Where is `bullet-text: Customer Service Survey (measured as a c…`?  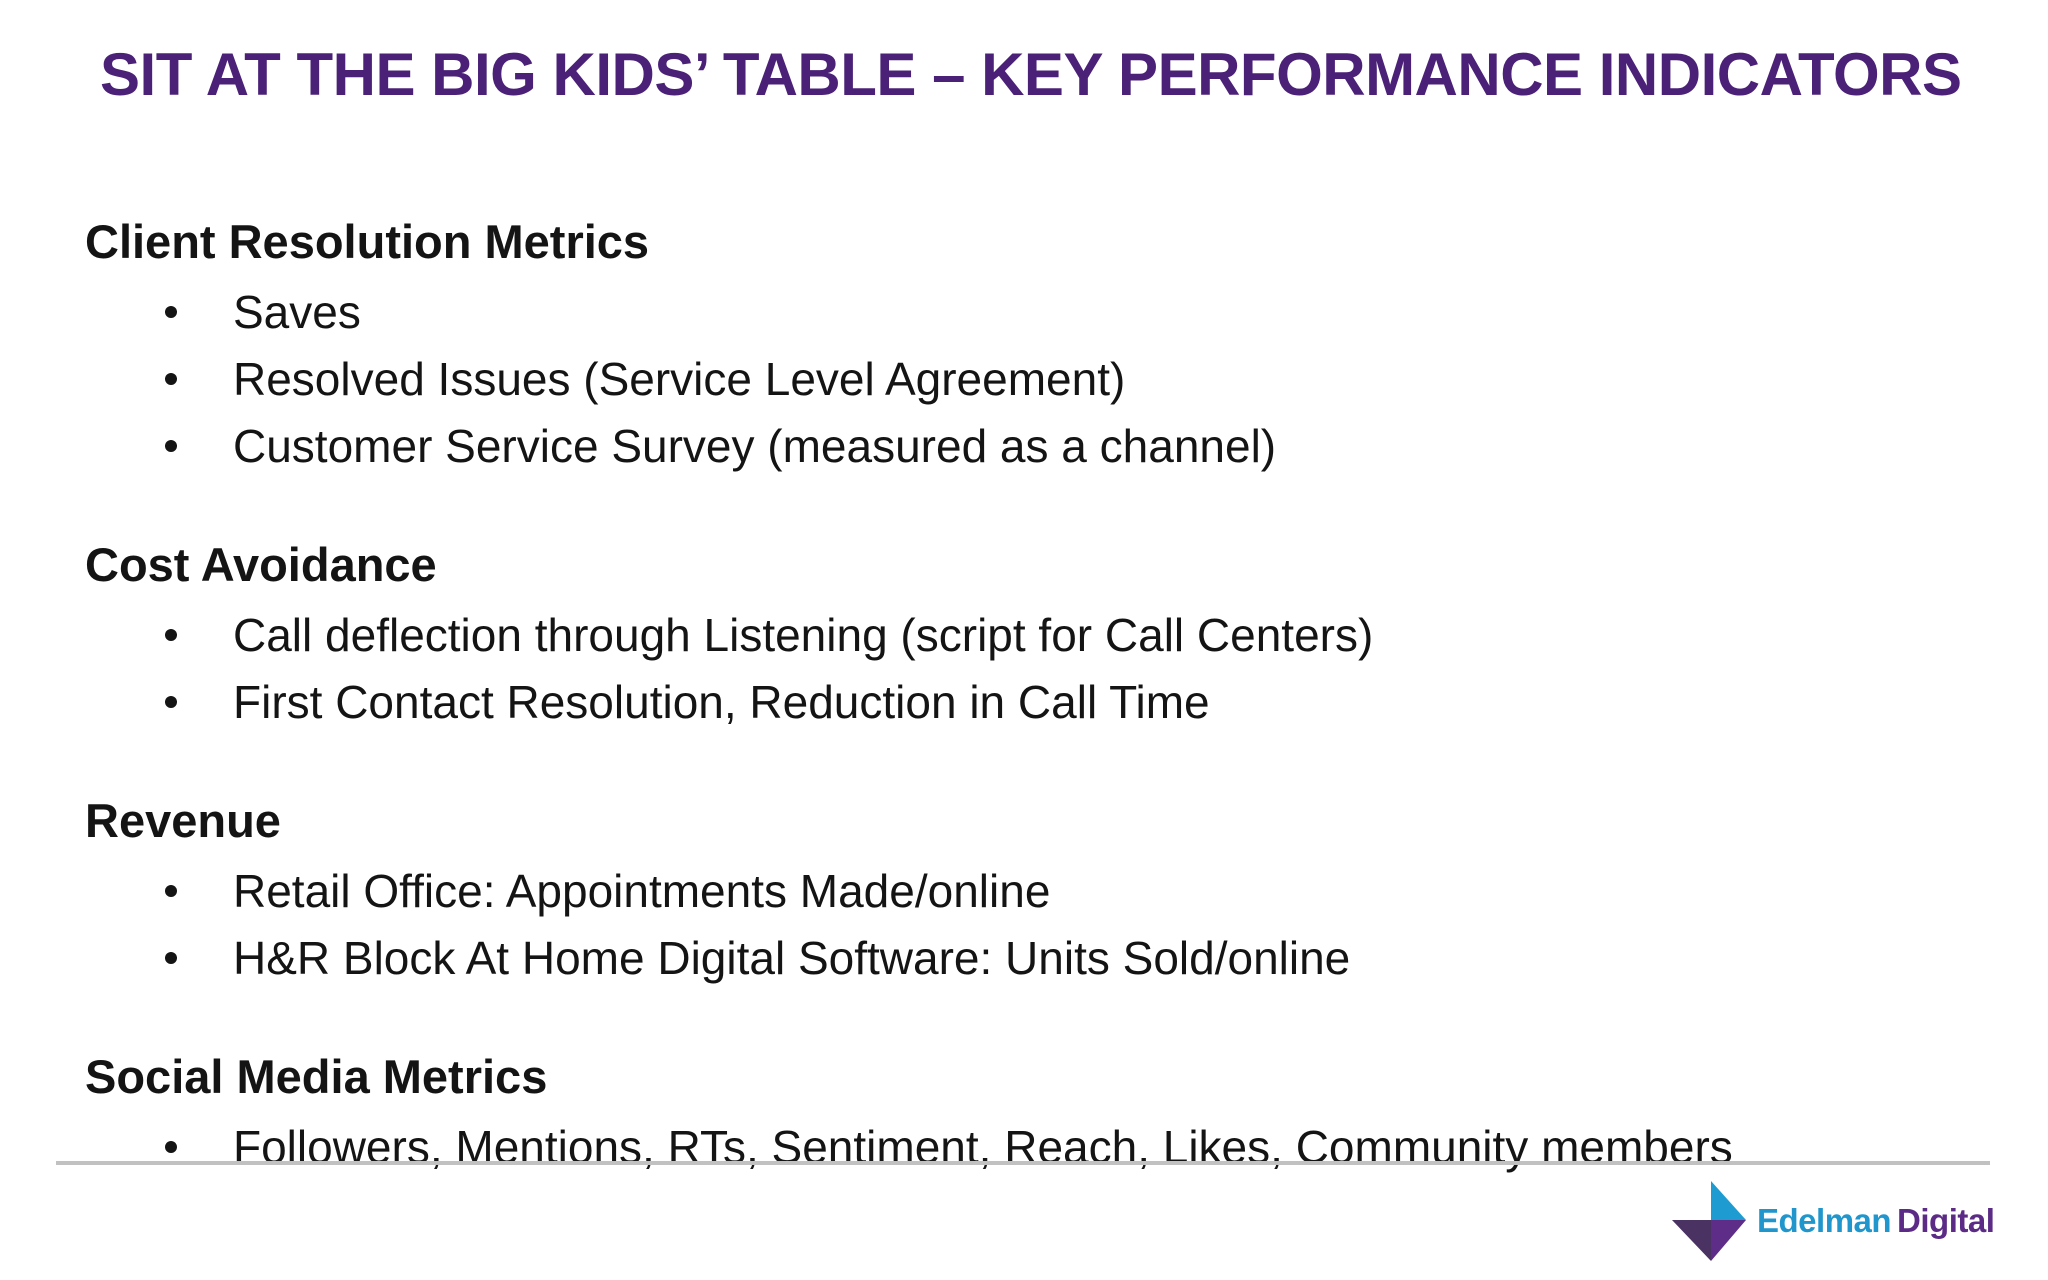 bullet-text: Customer Service Survey (measured as a c… is located at coordinates (755, 445).